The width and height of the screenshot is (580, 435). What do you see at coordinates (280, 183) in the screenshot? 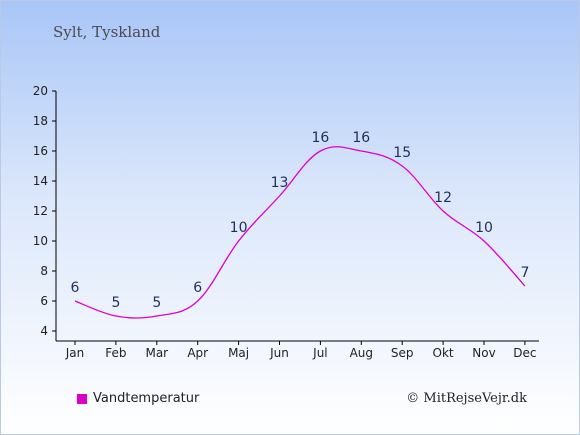
I see `data-label: 13` at bounding box center [280, 183].